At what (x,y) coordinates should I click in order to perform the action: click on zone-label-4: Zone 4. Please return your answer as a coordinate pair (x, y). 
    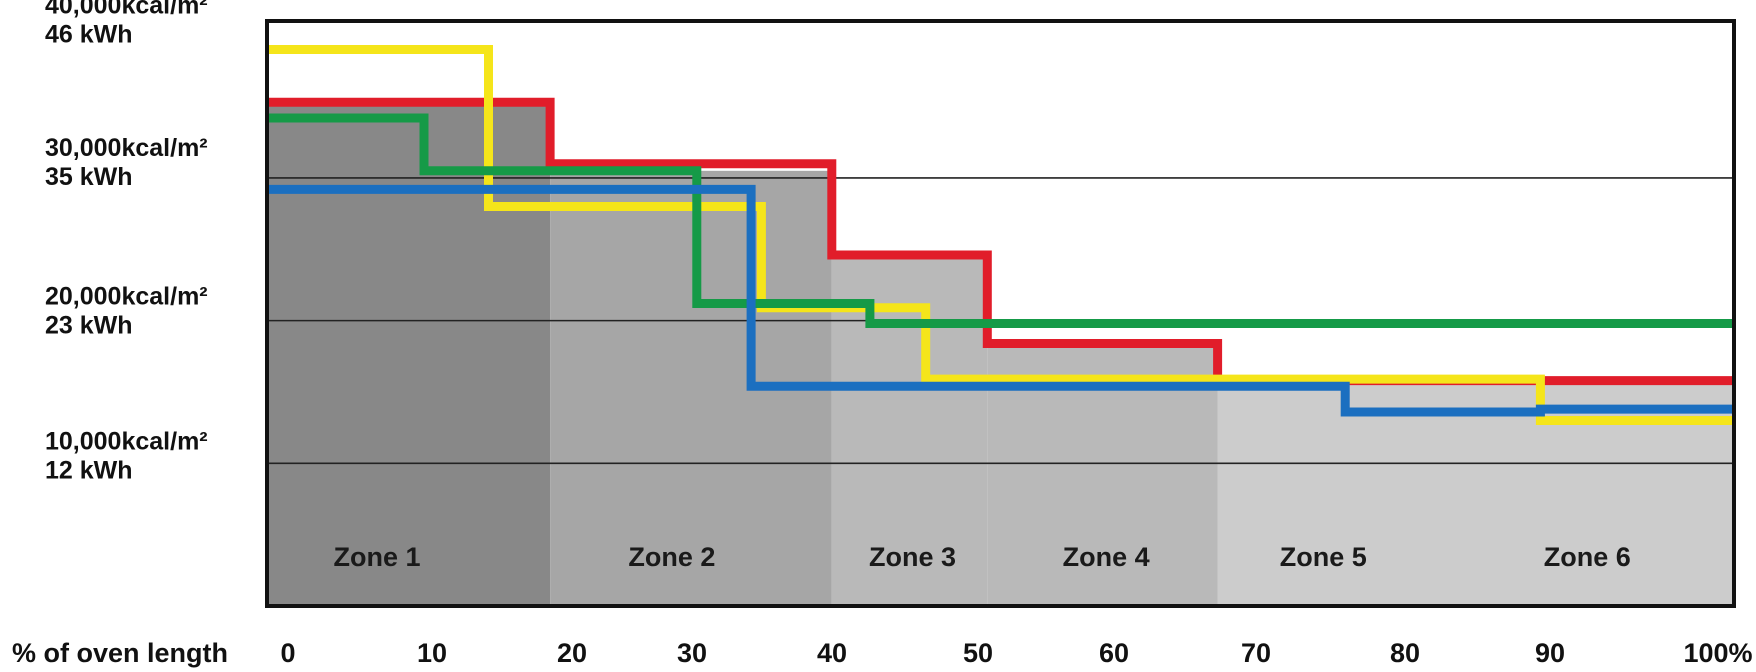
    Looking at the image, I should click on (1106, 557).